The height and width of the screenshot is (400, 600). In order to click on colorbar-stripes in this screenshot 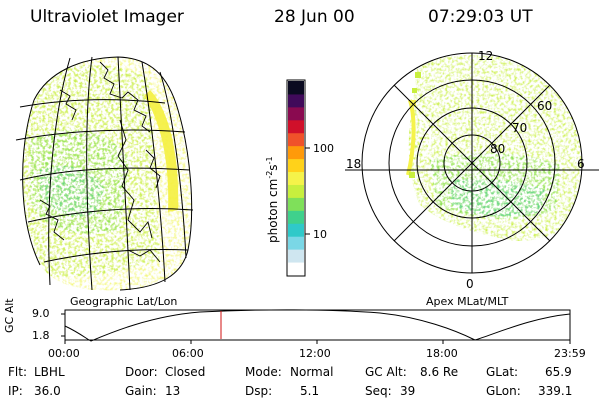, I will do `click(296, 178)`.